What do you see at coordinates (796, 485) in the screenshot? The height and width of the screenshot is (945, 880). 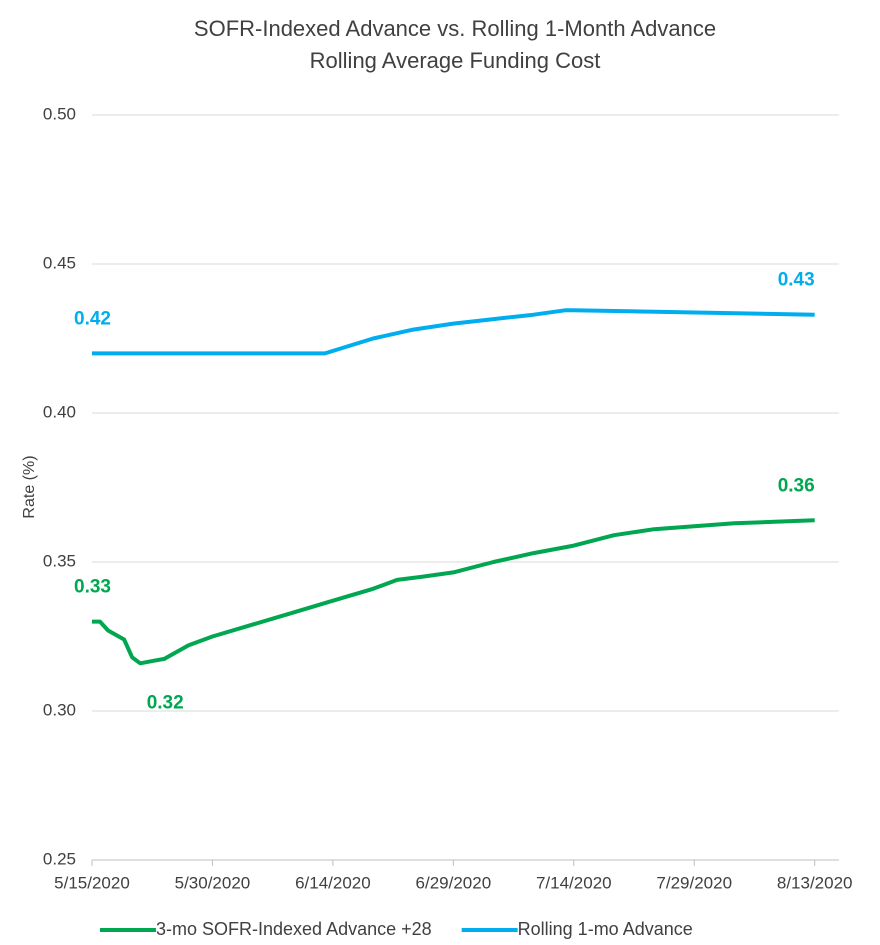 I see `data-label: 0.36` at bounding box center [796, 485].